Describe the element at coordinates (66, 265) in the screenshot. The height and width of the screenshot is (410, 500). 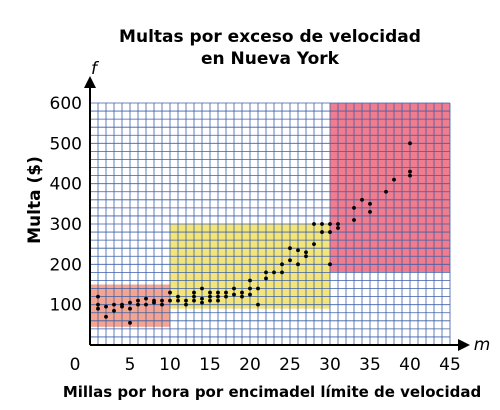
I see `y-tick-label: 200` at that location.